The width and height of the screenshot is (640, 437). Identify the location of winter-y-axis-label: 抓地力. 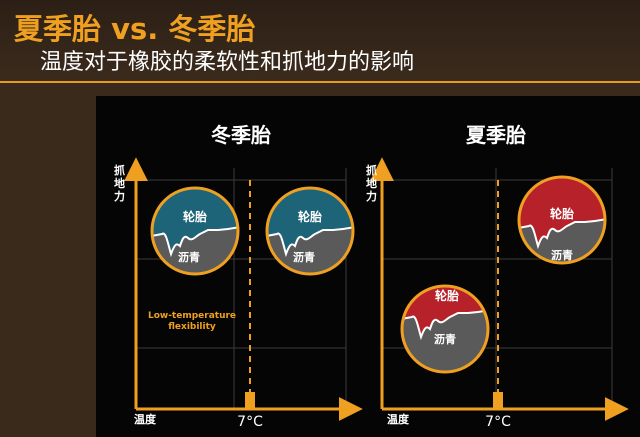
(119, 183).